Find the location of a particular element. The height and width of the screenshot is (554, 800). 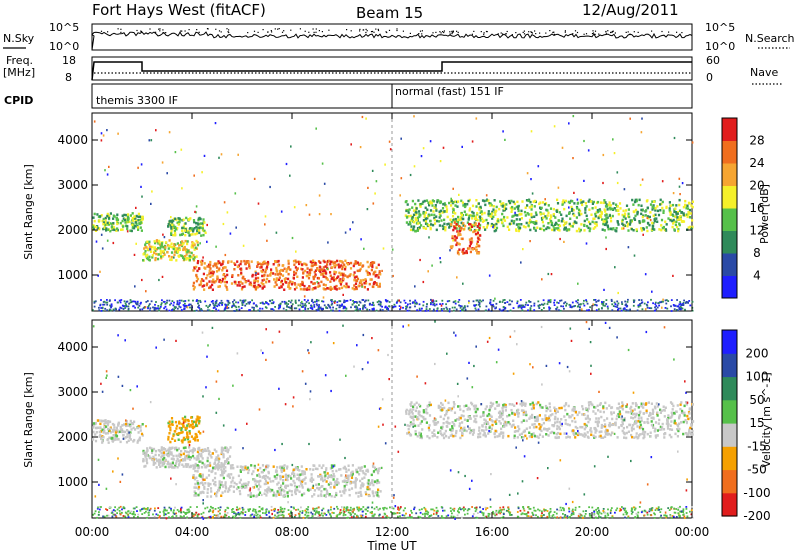

colorbar-swatch is located at coordinates (729, 287).